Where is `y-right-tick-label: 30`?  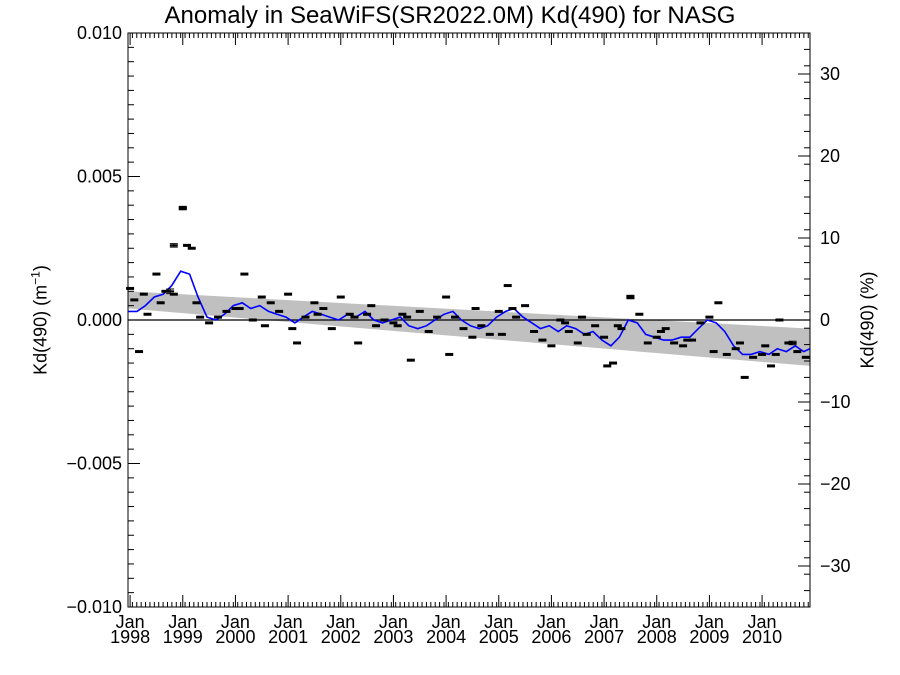
y-right-tick-label: 30 is located at coordinates (830, 74).